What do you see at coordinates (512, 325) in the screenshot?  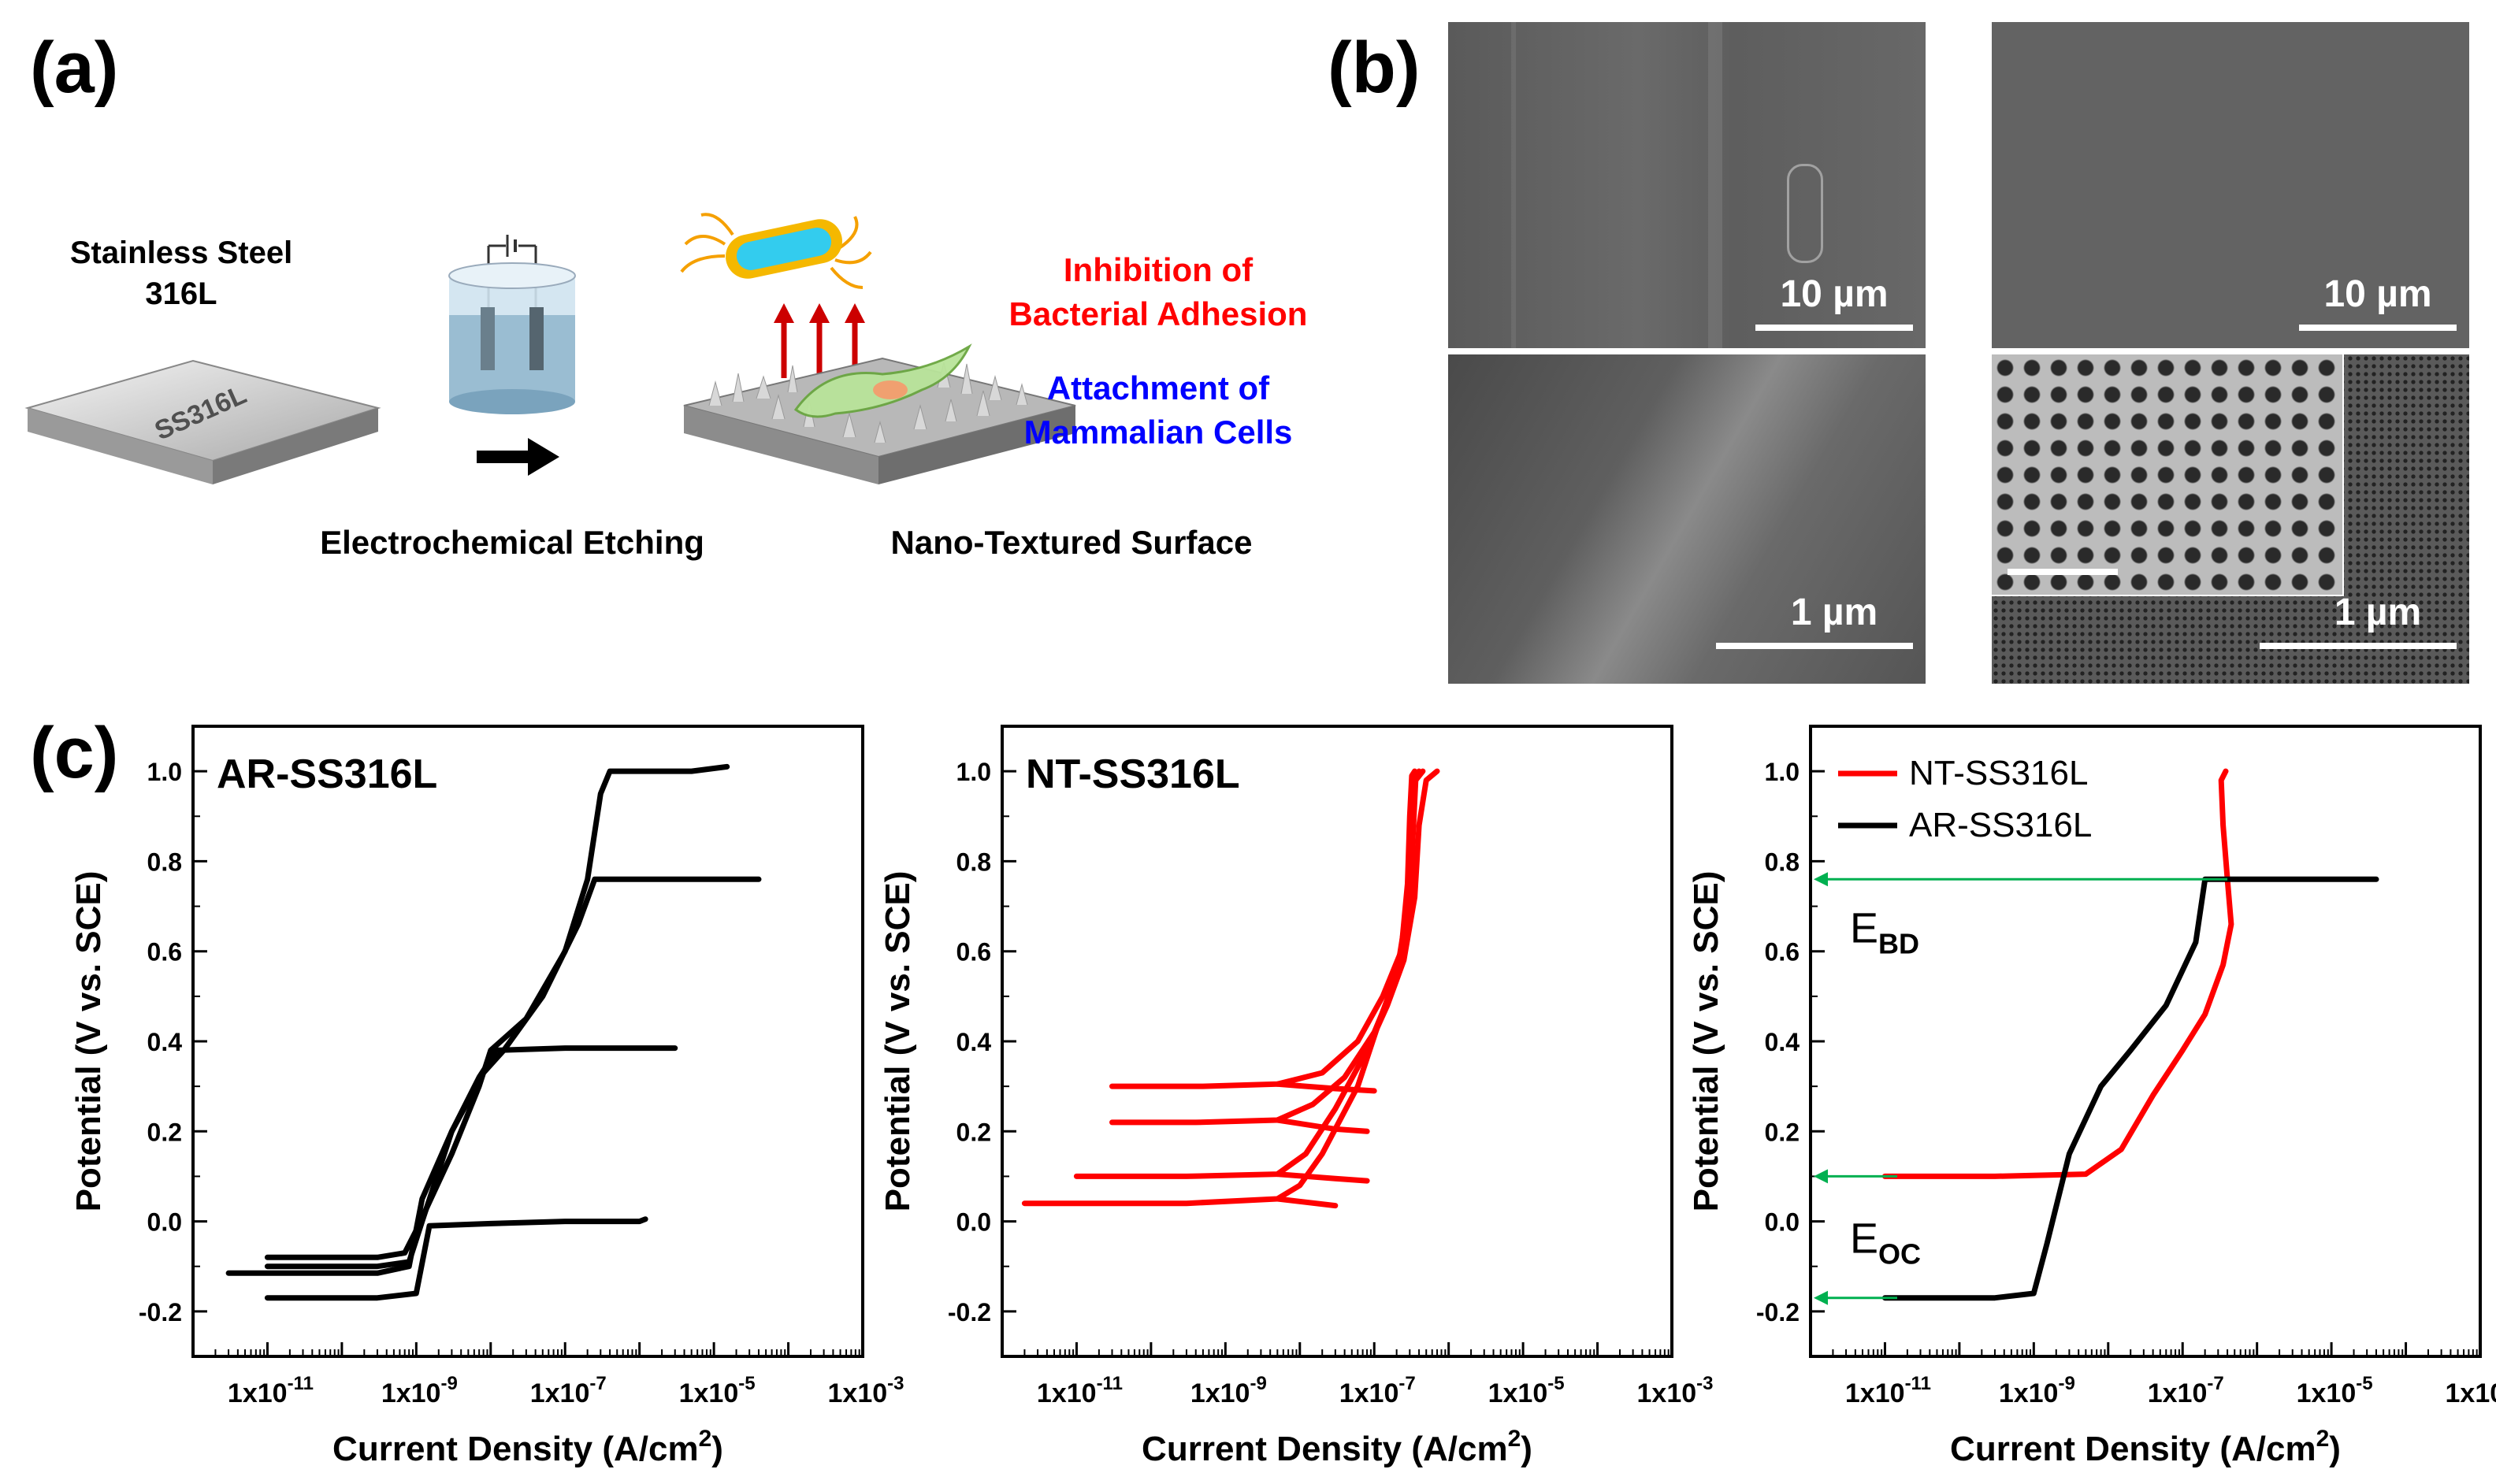 I see `etching-cell-icon` at bounding box center [512, 325].